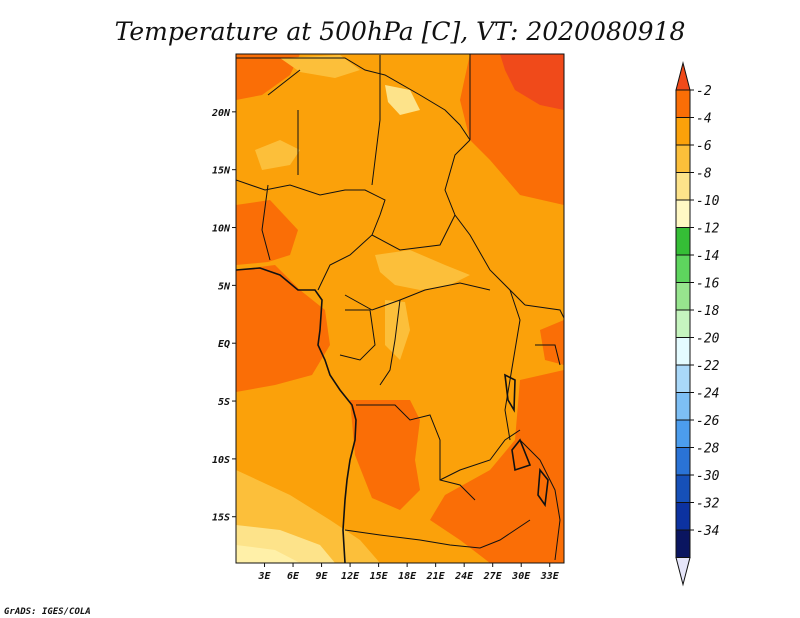 This screenshot has width=800, height=618. I want to click on colorbar-label: -26, so click(708, 421).